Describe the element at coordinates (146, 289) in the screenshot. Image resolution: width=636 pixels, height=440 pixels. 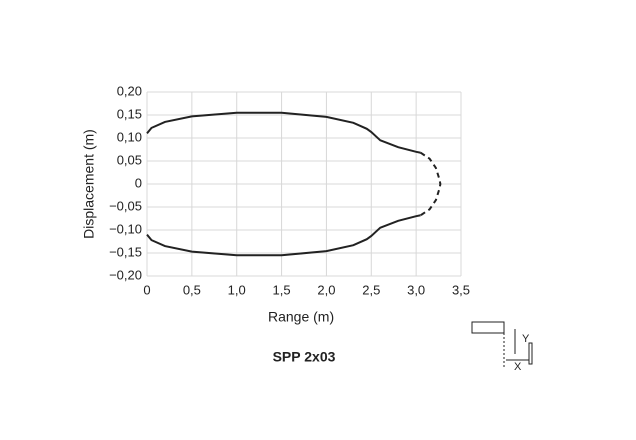
I see `x-tick-label: 0` at that location.